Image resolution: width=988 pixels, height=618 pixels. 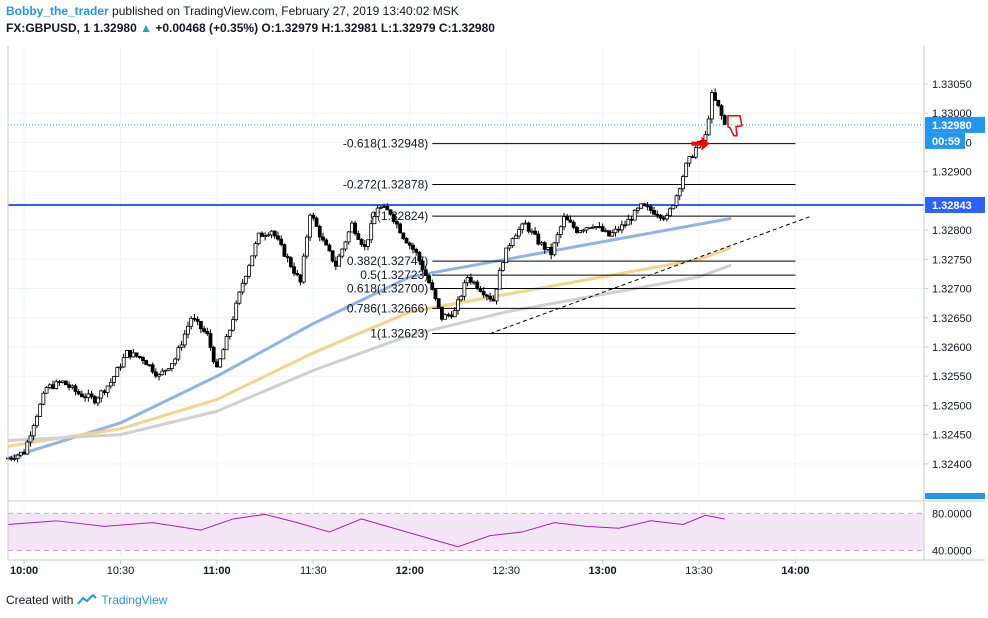 I want to click on rsi-line, so click(x=366, y=530).